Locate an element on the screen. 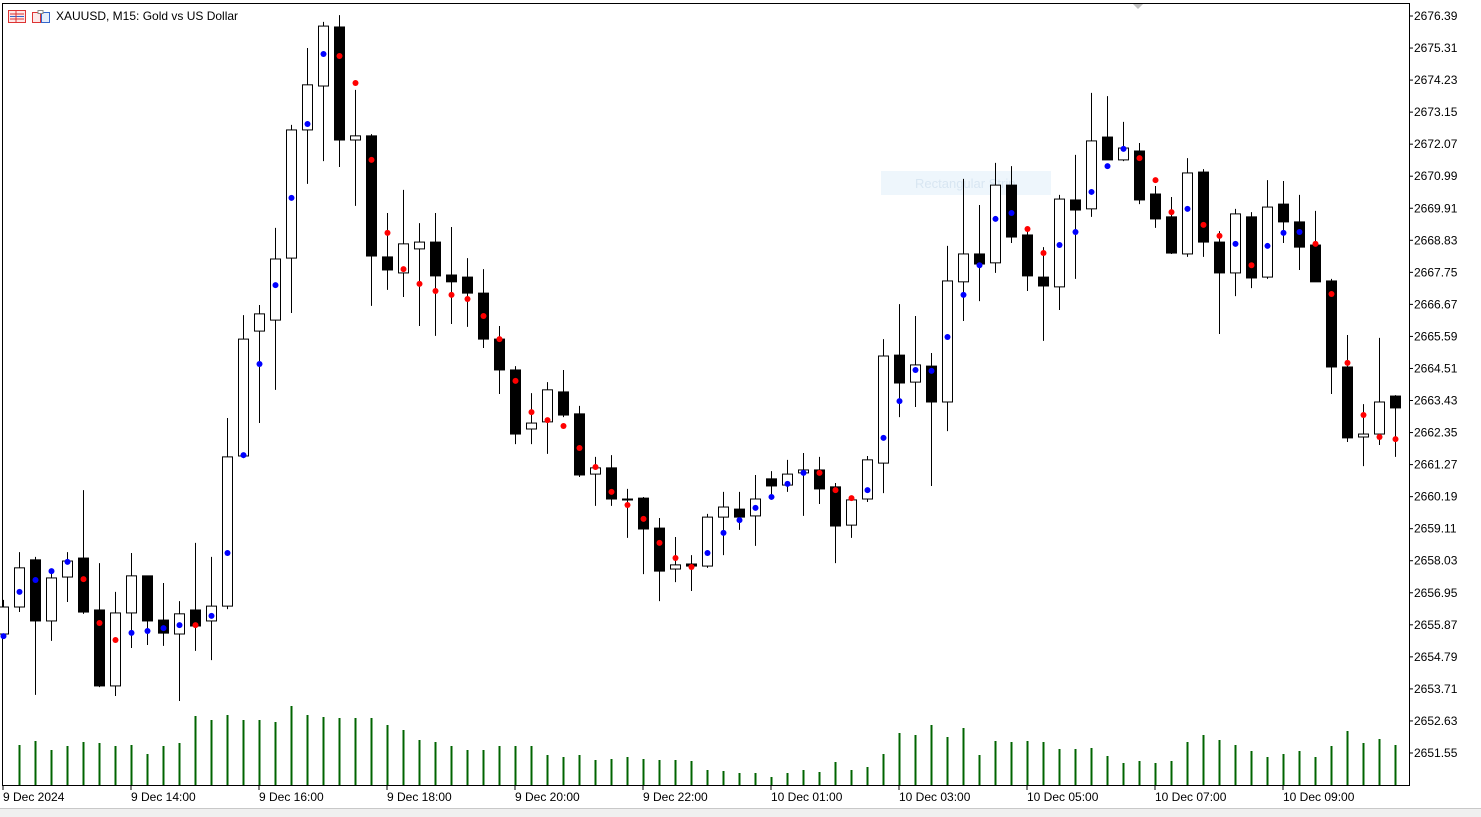  price-tick-label: 2651.55 is located at coordinates (1436, 753).